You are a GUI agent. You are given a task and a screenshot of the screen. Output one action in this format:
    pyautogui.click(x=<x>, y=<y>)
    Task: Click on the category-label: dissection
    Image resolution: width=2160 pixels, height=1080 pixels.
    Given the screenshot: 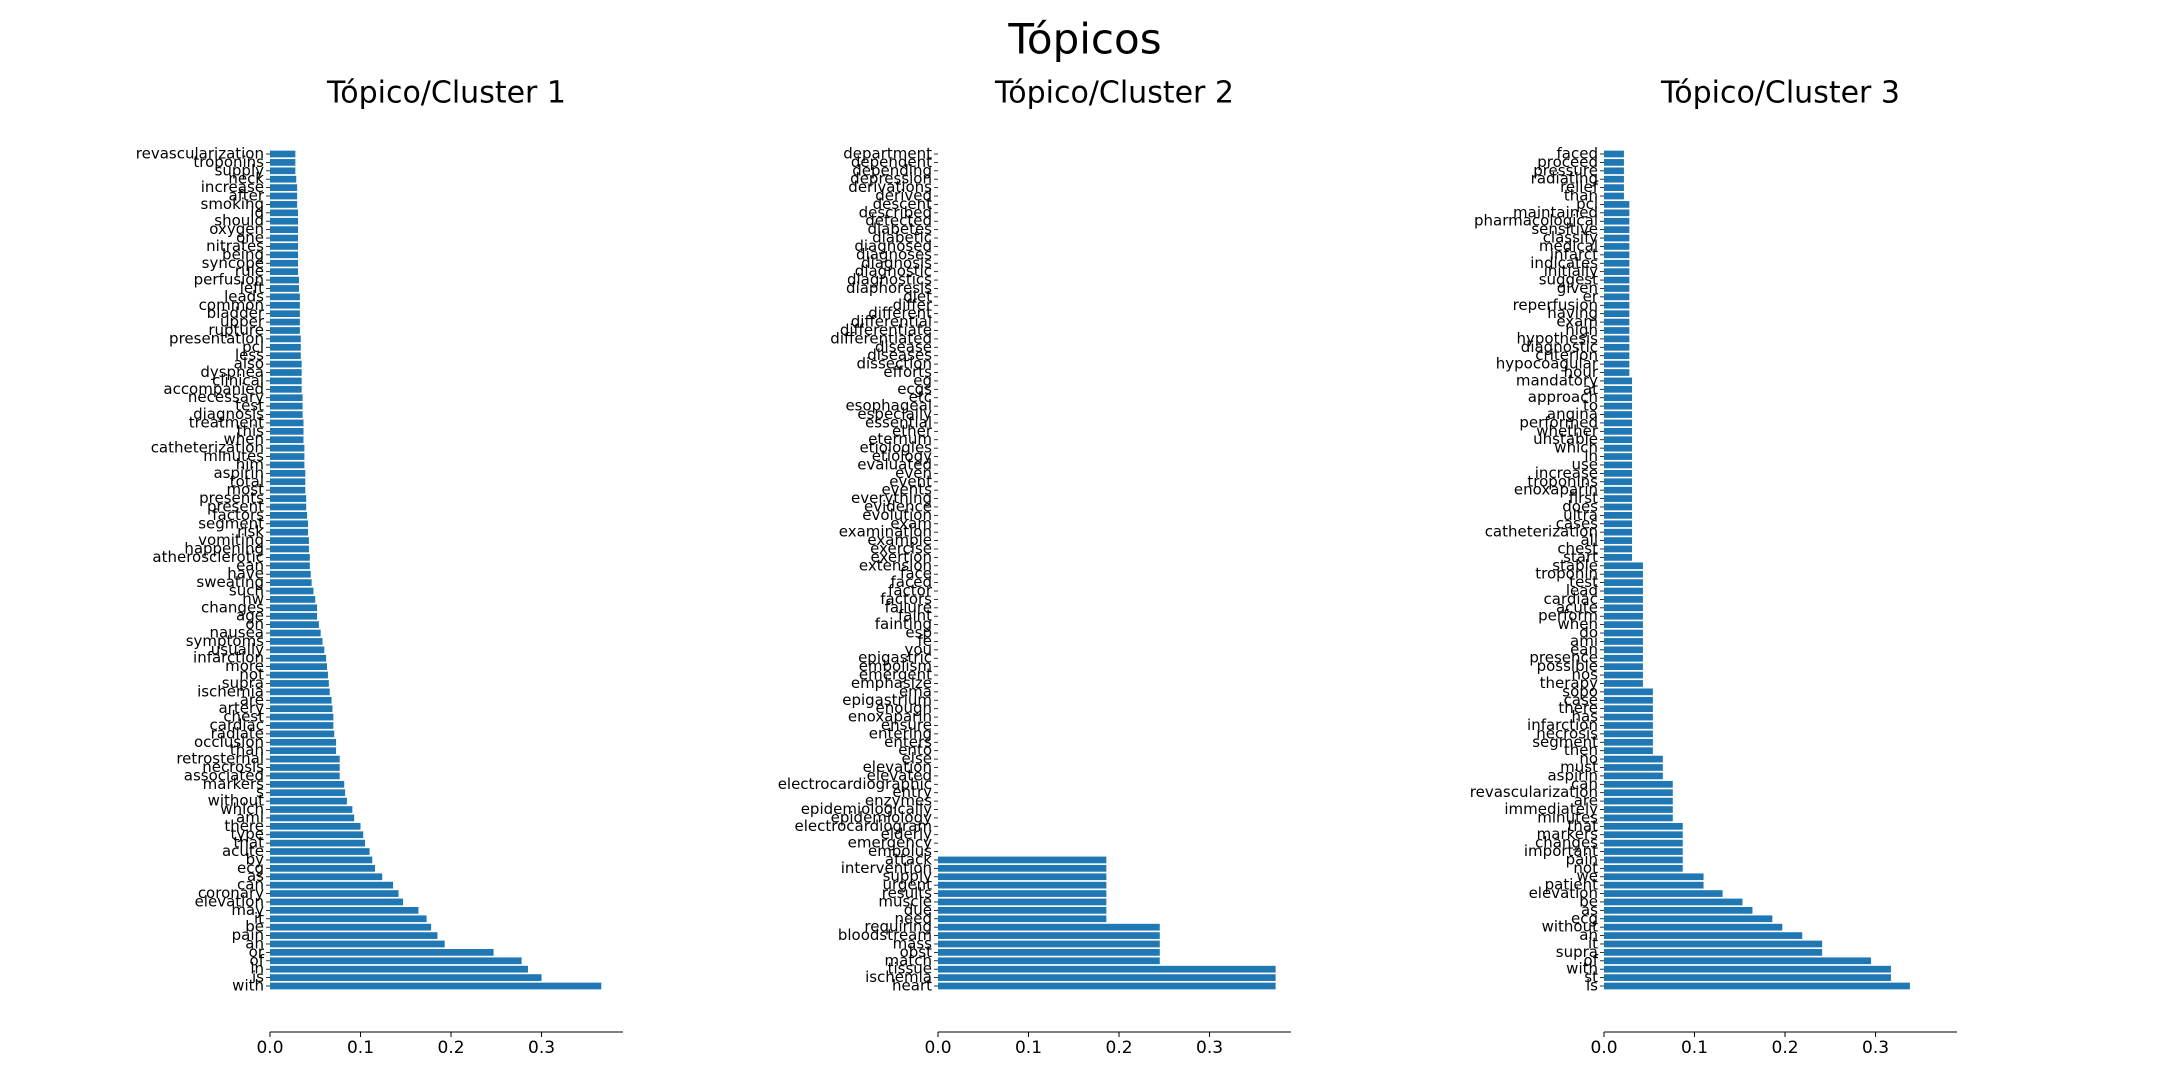 What is the action you would take?
    pyautogui.click(x=894, y=364)
    